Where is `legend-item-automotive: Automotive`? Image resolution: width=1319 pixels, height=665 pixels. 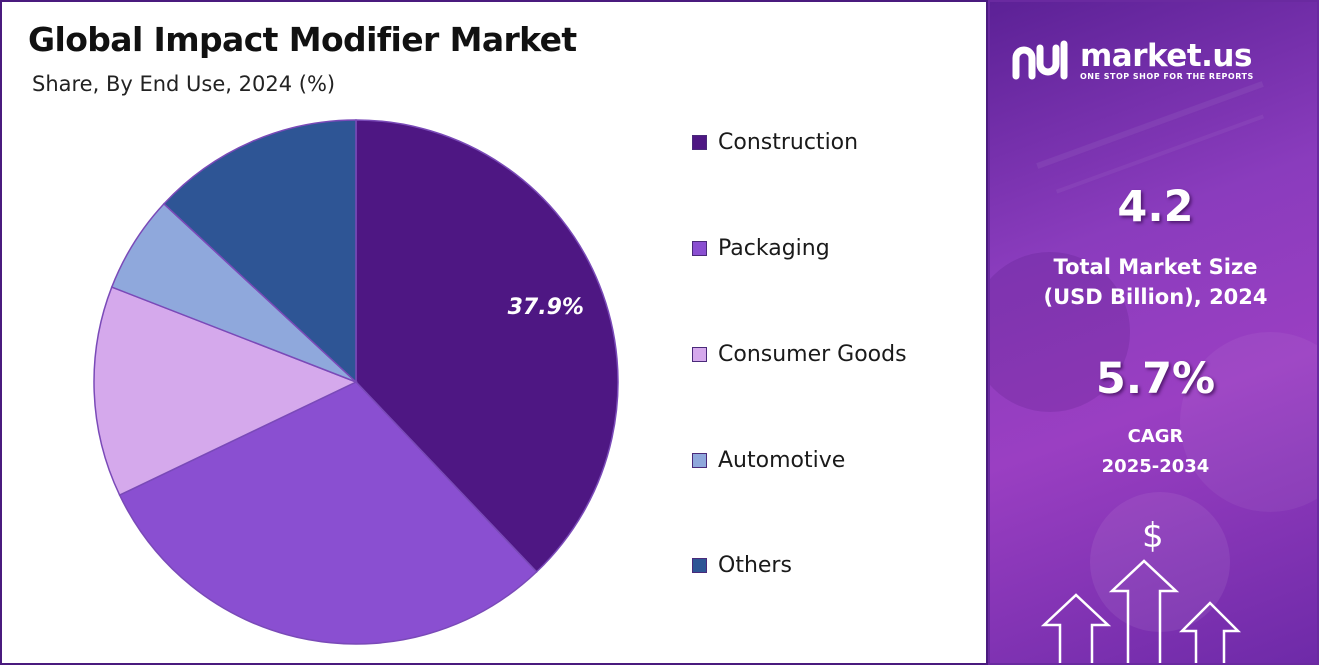
legend-item-automotive: Automotive is located at coordinates (768, 460).